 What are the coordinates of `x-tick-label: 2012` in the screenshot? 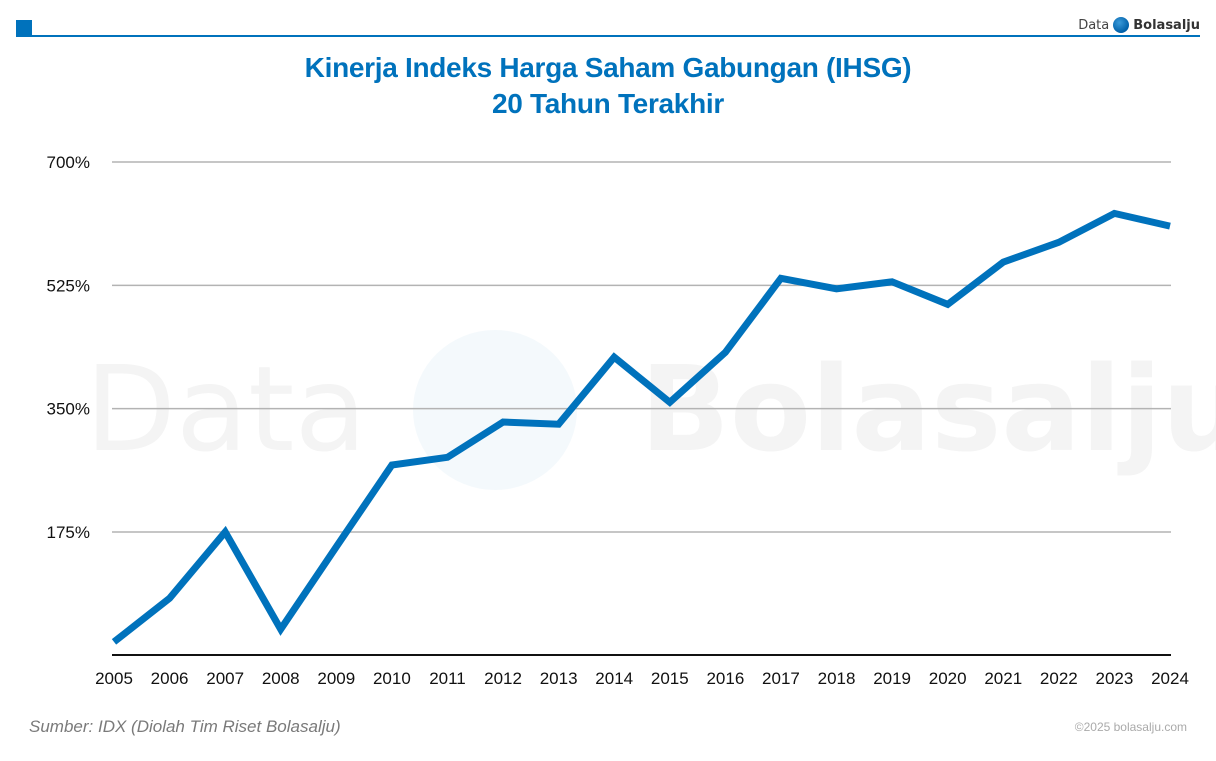 It's located at (503, 678).